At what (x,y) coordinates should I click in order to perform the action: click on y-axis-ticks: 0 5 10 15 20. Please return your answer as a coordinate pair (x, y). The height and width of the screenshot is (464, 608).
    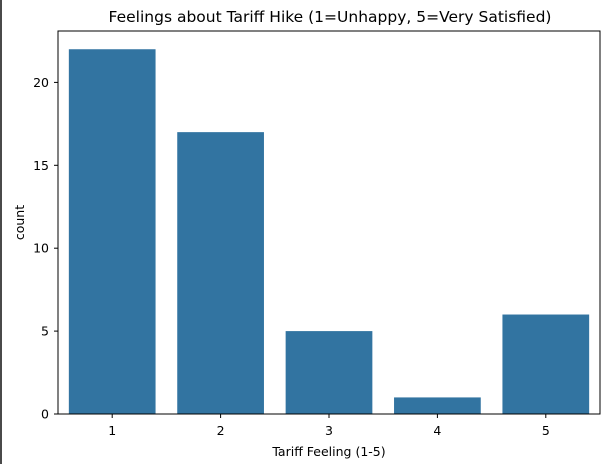
    Looking at the image, I should click on (45, 248).